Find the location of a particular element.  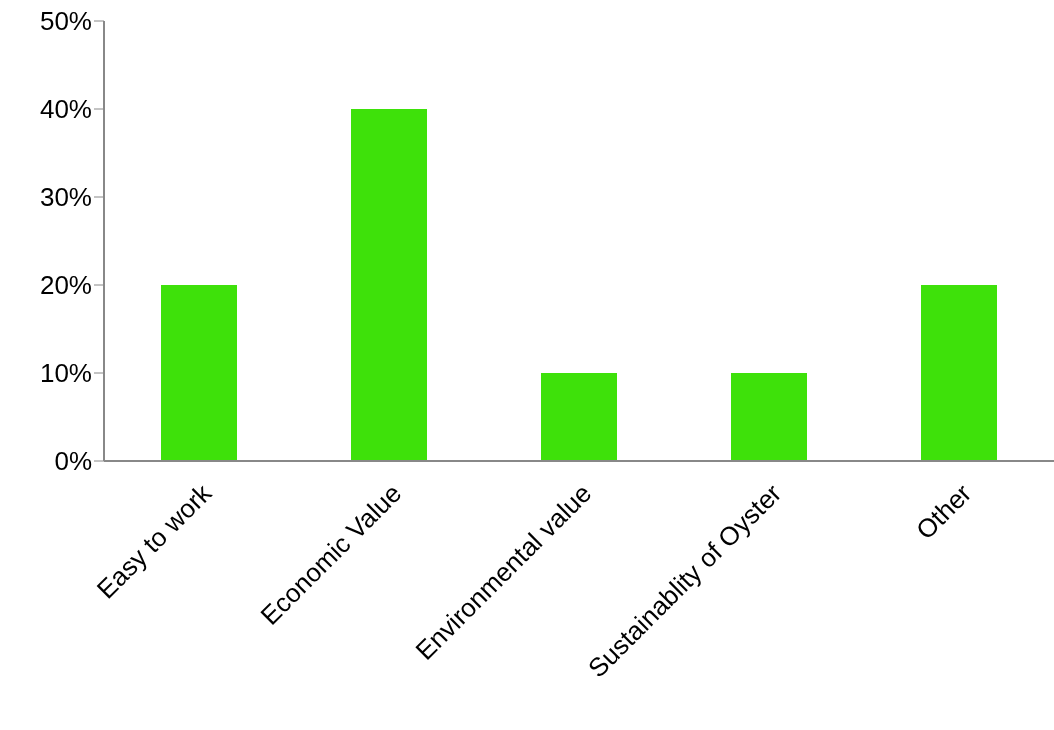

y-tick-label: 50% is located at coordinates (65, 21).